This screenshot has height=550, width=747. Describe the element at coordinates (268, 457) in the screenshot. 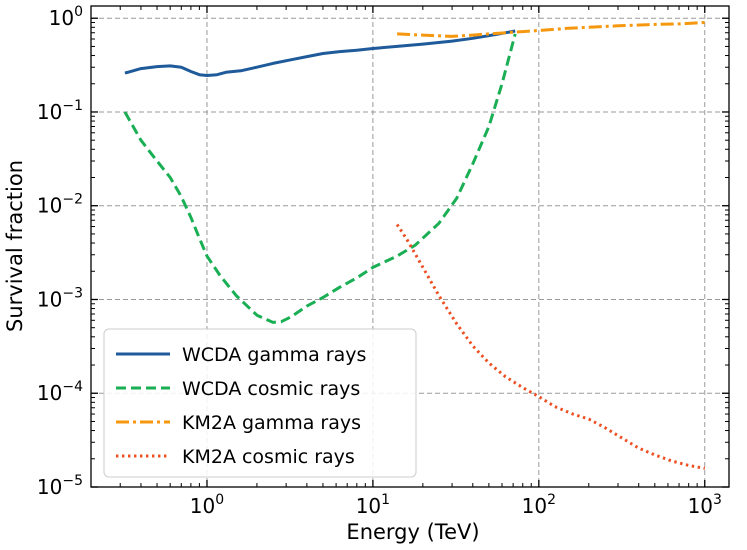

I see `legend-label-km2a-cosmic-rays: KM2A cosmic rays` at that location.